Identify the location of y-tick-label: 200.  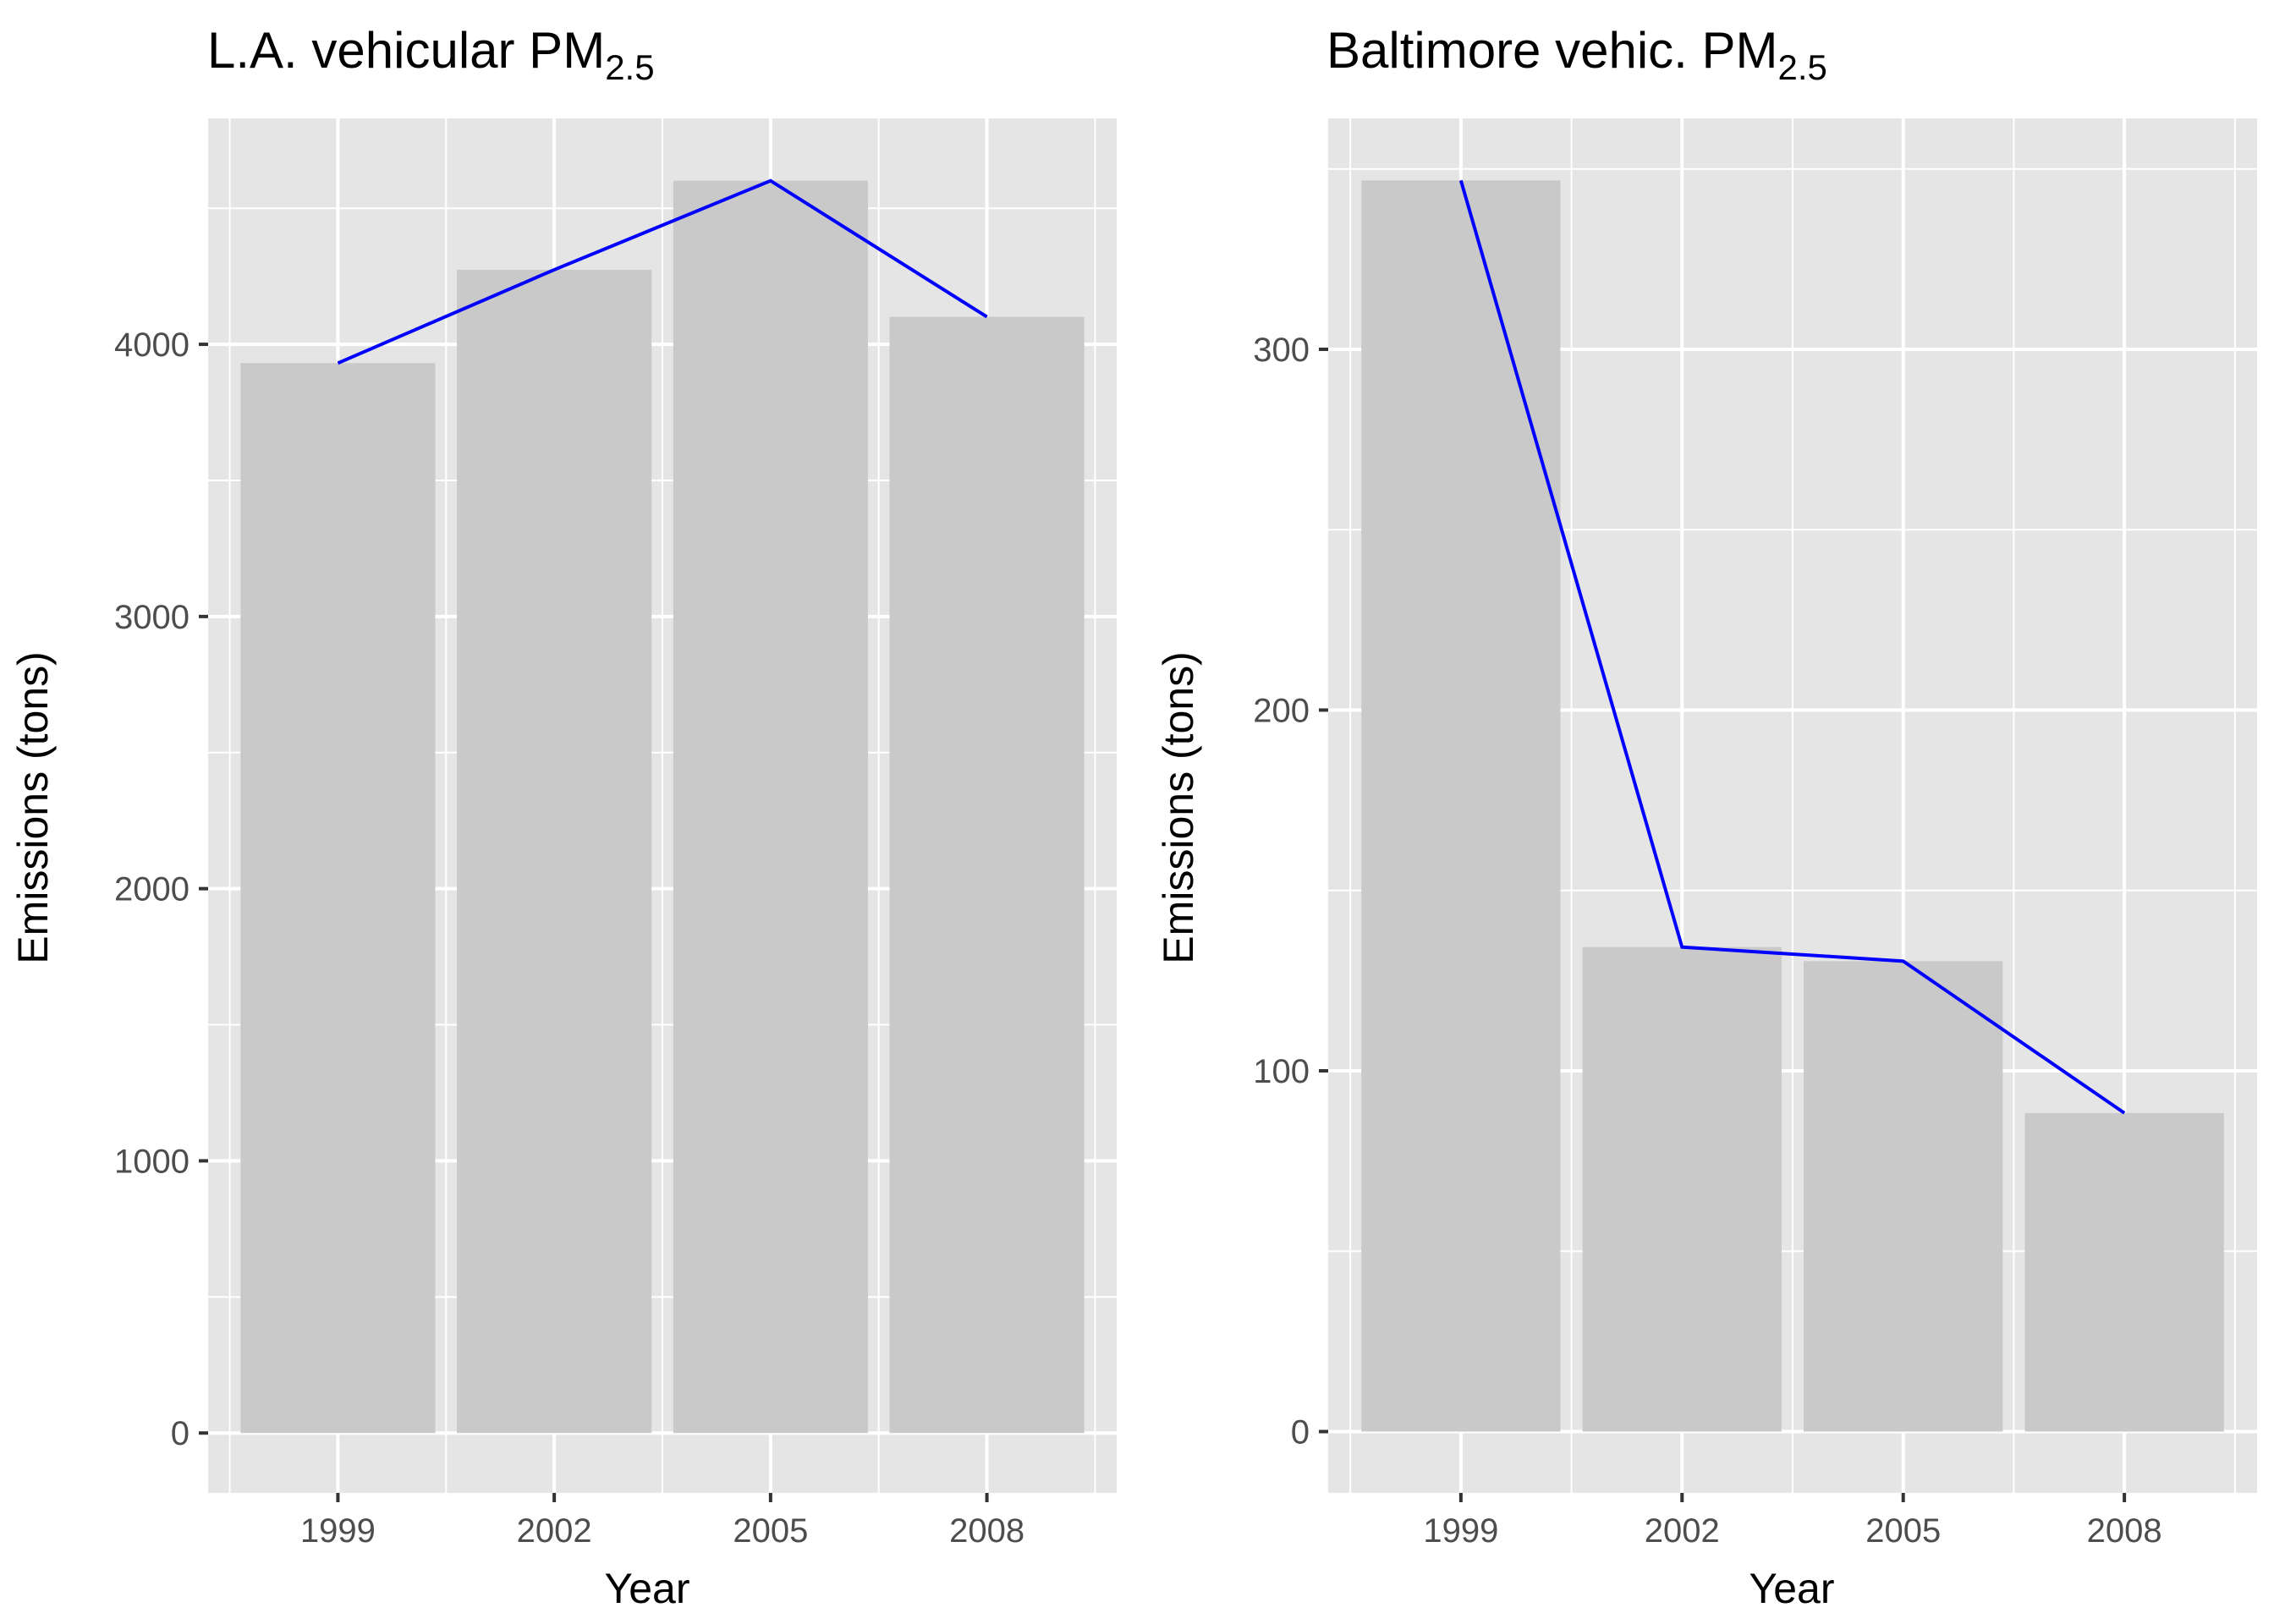
(1281, 711).